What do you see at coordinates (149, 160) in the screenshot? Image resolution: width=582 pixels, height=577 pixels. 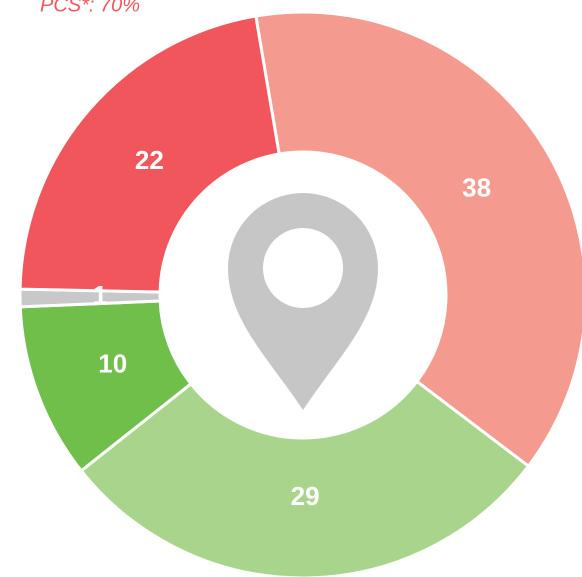 I see `value-label: 22` at bounding box center [149, 160].